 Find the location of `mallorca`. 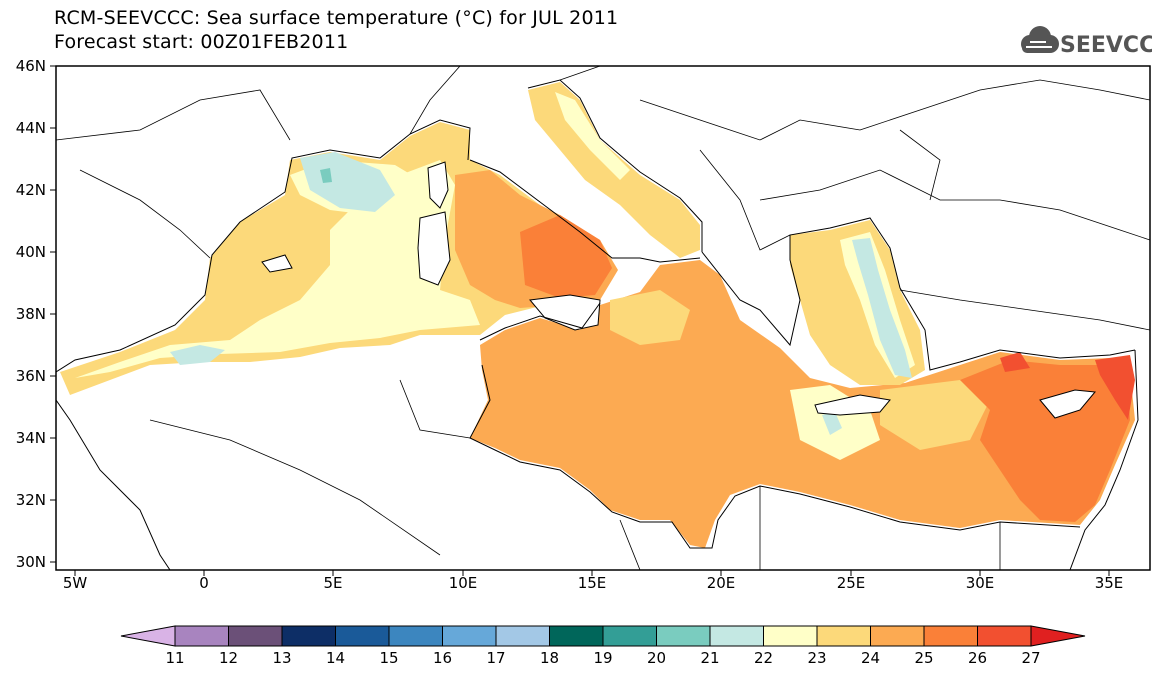

mallorca is located at coordinates (277, 263).